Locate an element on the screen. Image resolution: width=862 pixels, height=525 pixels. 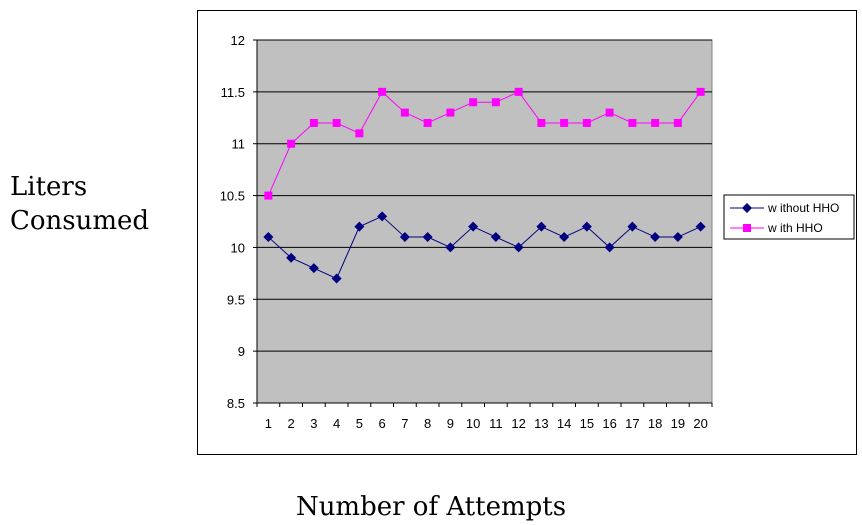
x-tick-label: 14 is located at coordinates (564, 423).